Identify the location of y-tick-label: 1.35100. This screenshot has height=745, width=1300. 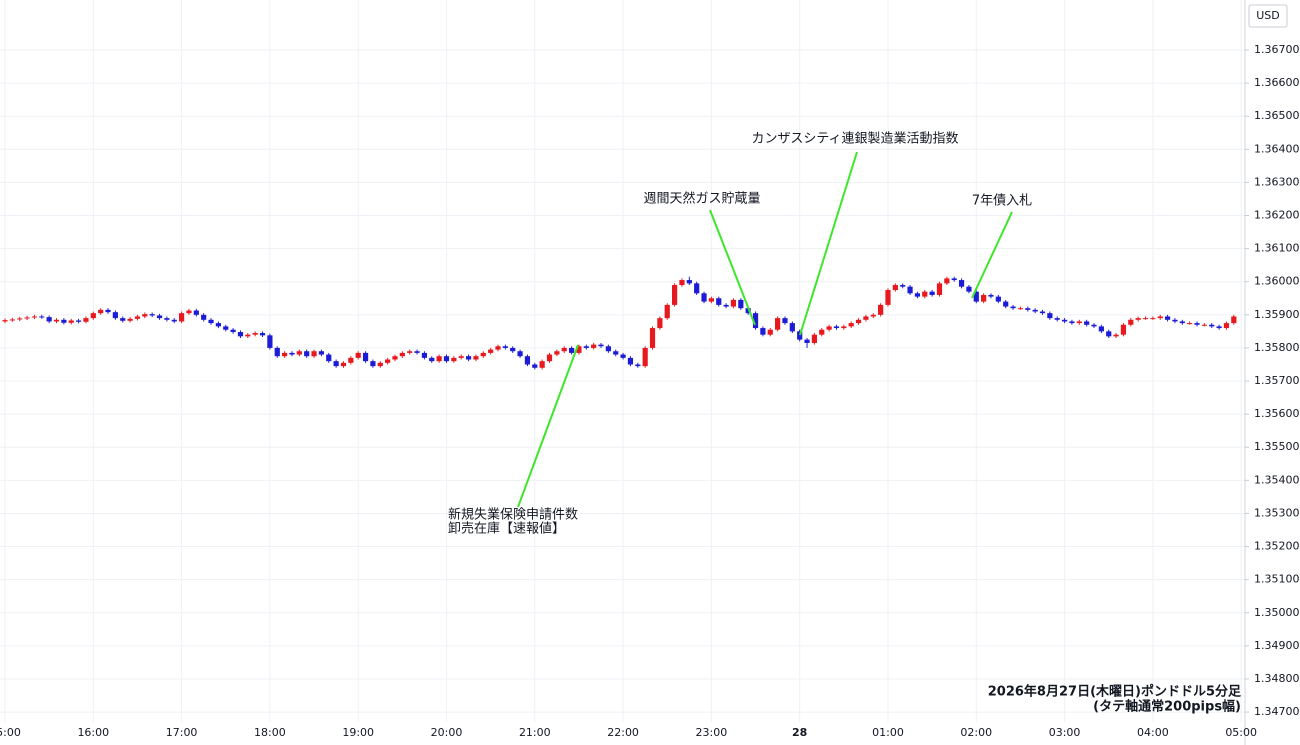
(1277, 579).